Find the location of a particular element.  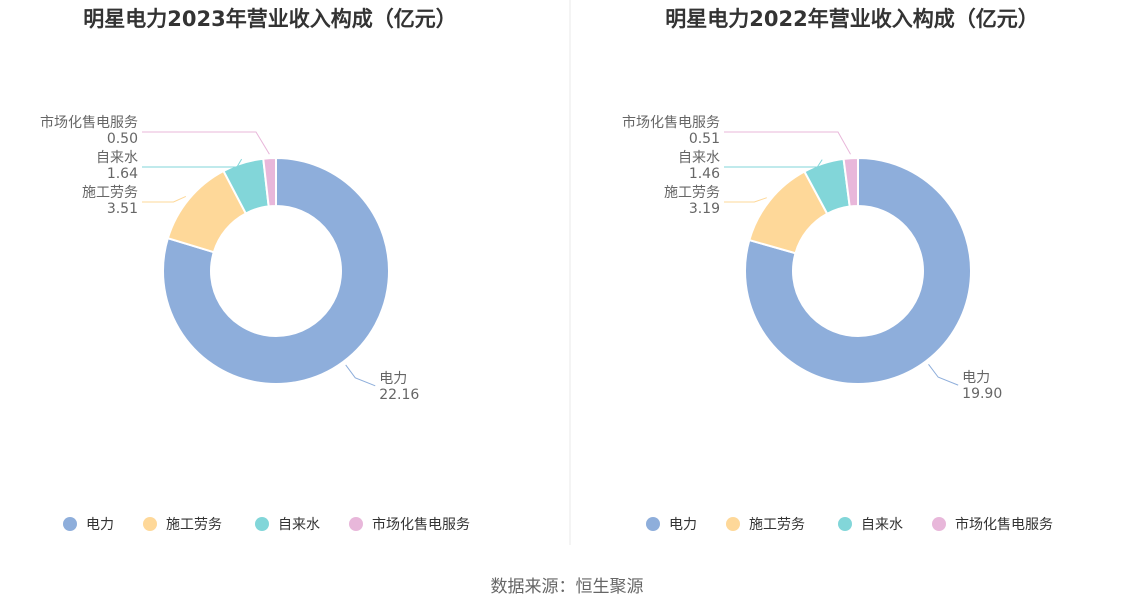

slice-label-value: 19.90 is located at coordinates (982, 394).